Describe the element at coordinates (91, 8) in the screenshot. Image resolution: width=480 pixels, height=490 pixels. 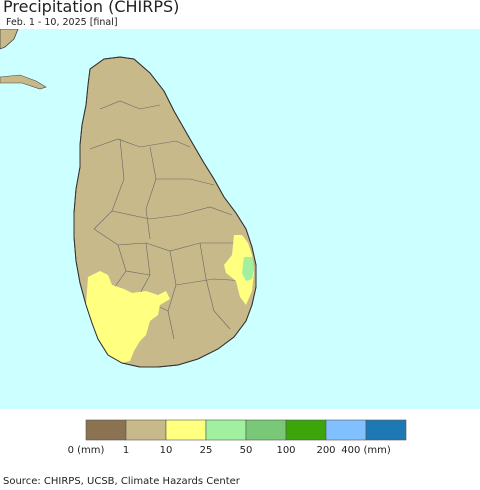
I see `map-title: Precipitation (CHIRPS)` at that location.